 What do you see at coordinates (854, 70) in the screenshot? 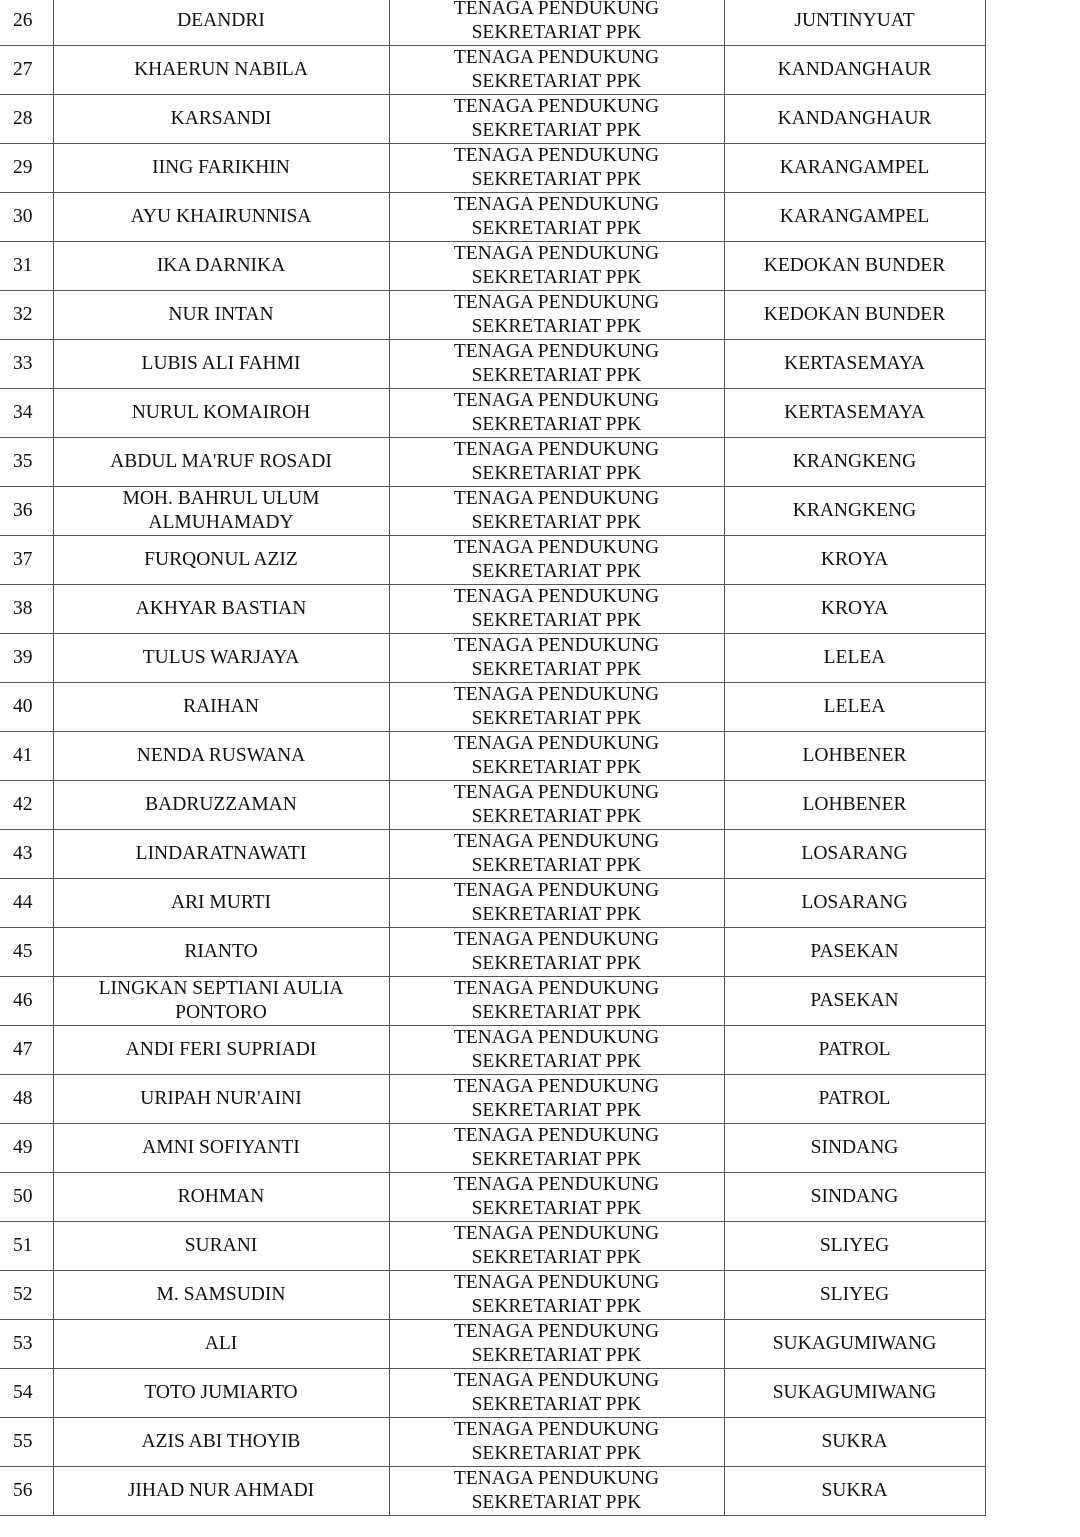
I see `location-cell: KANDANGHAUR` at bounding box center [854, 70].